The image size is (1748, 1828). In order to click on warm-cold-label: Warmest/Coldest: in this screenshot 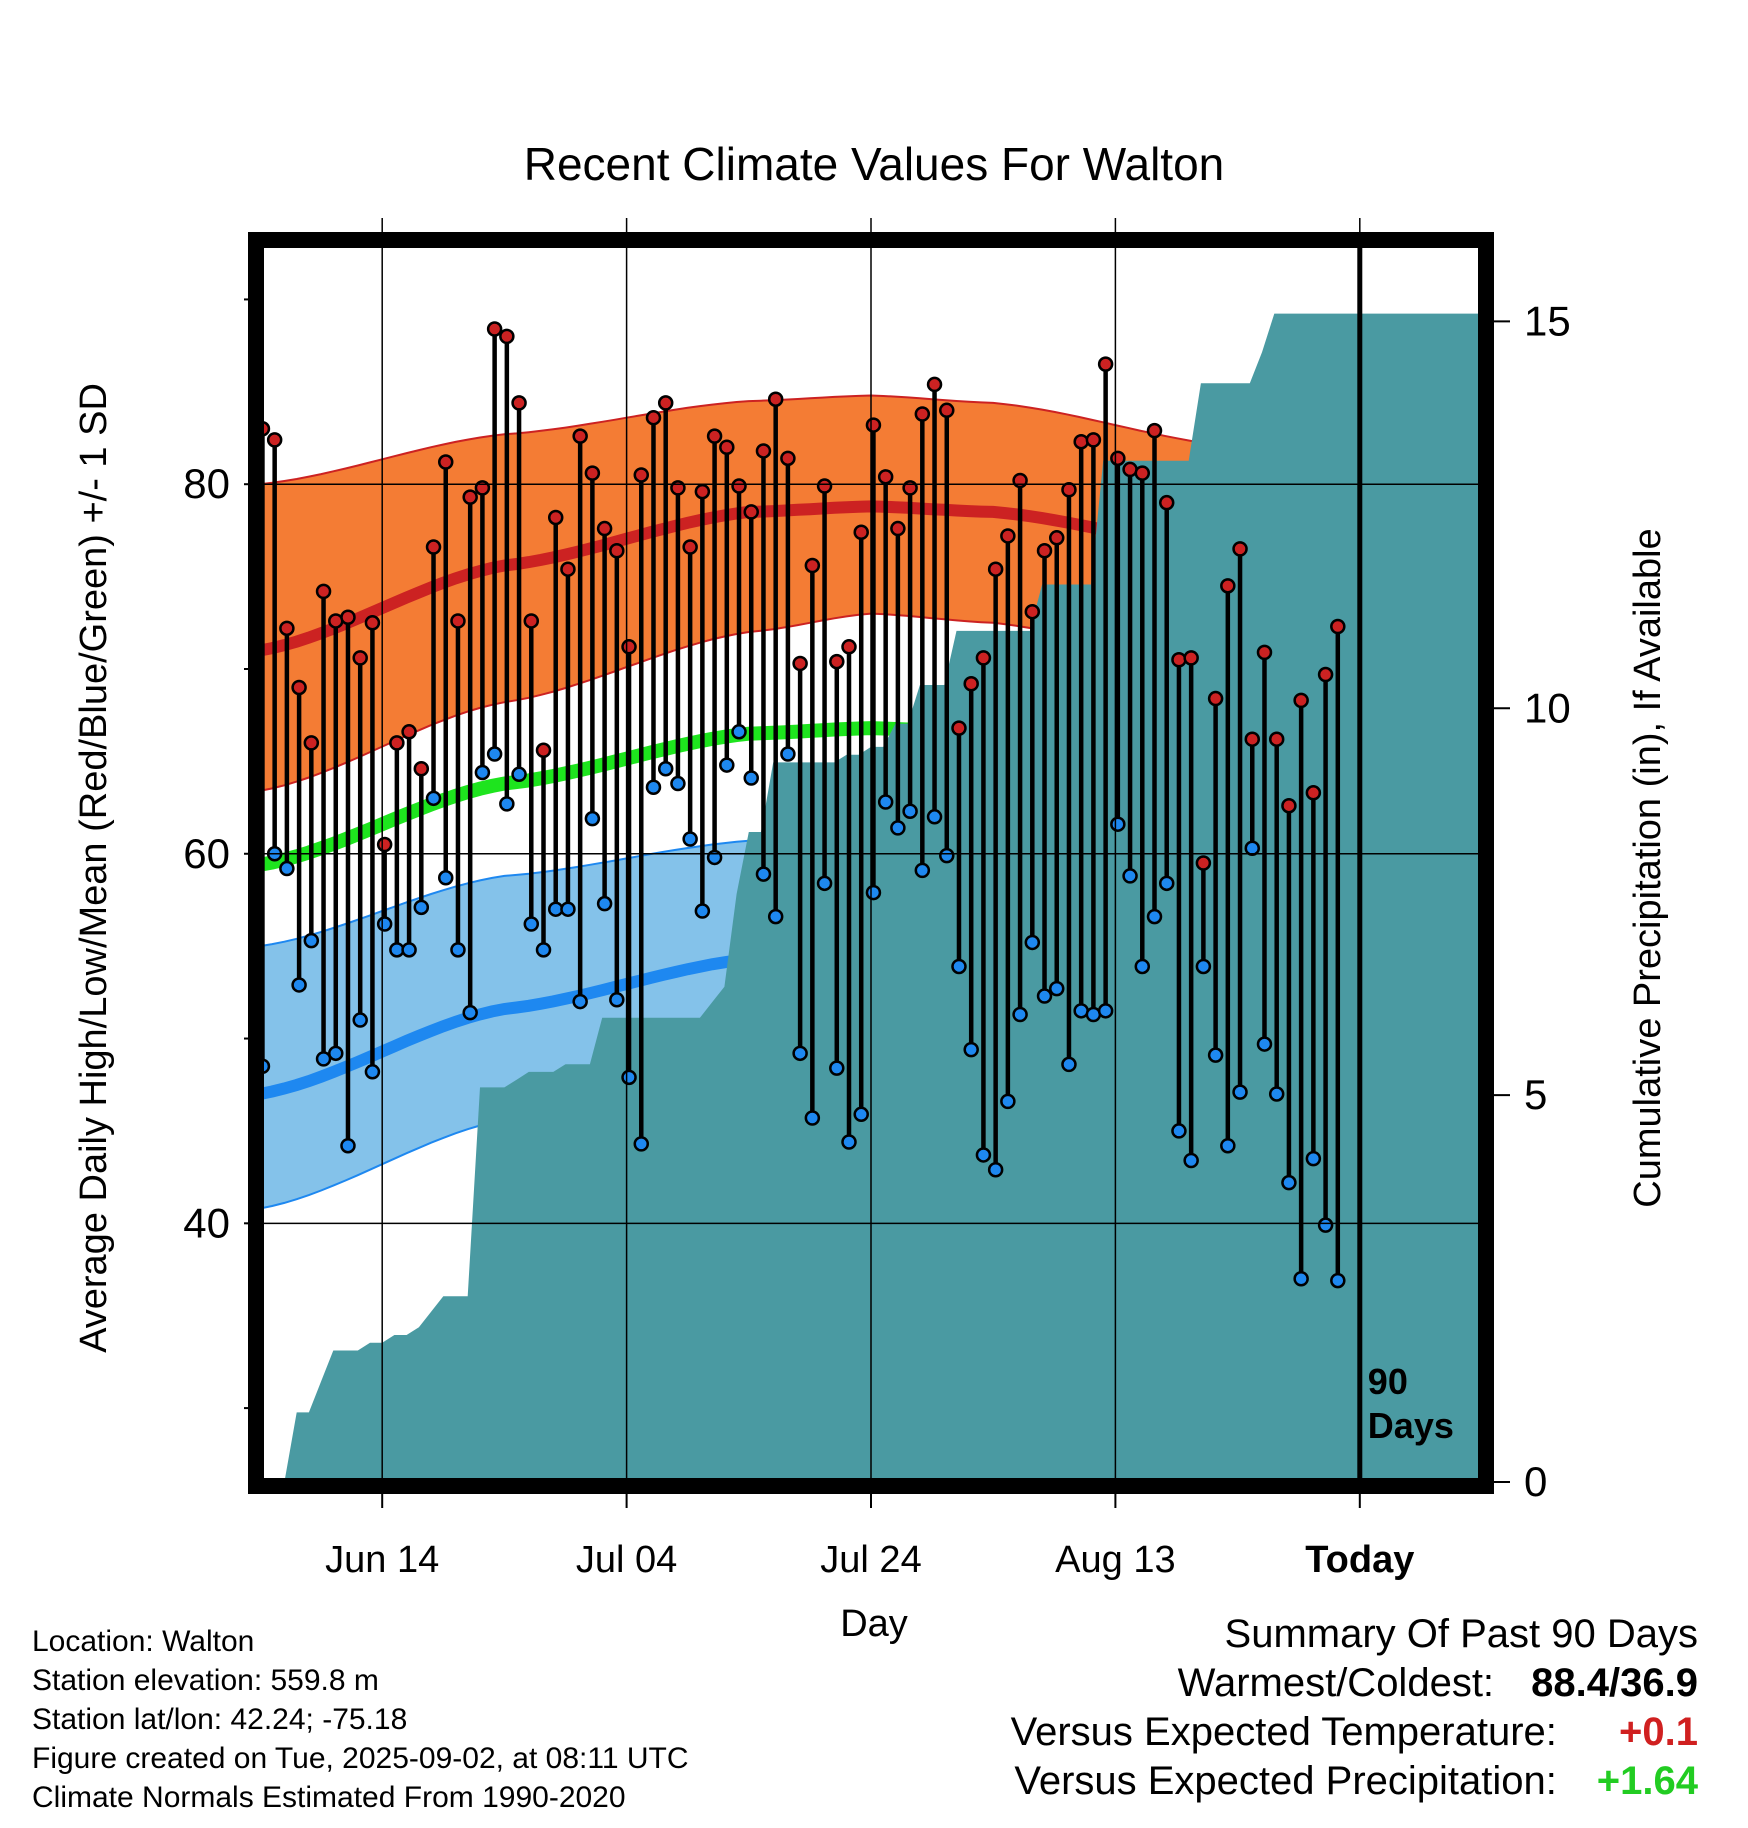, I will do `click(1336, 1683)`.